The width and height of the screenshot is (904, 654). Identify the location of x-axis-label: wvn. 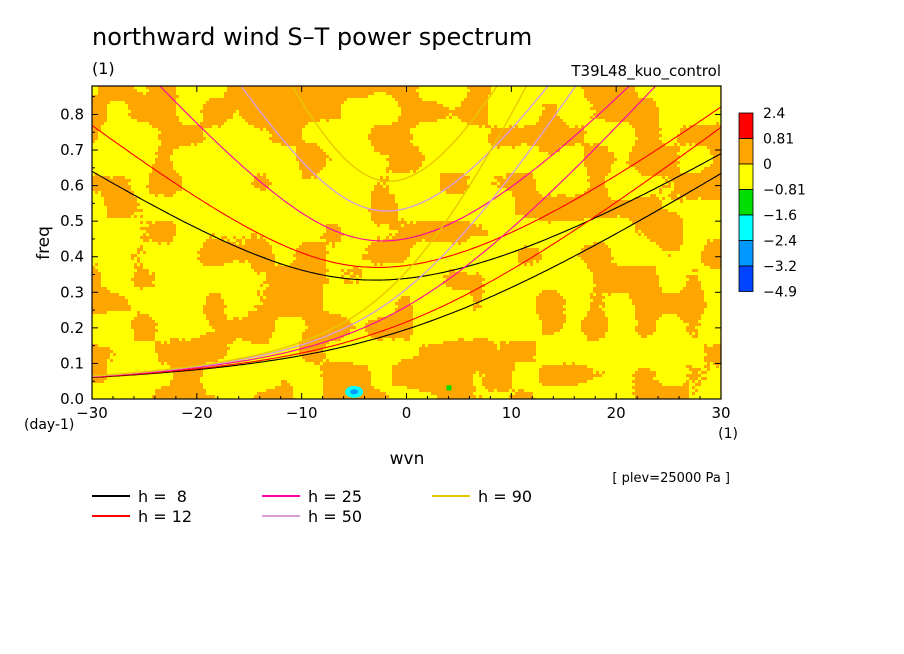
(407, 459).